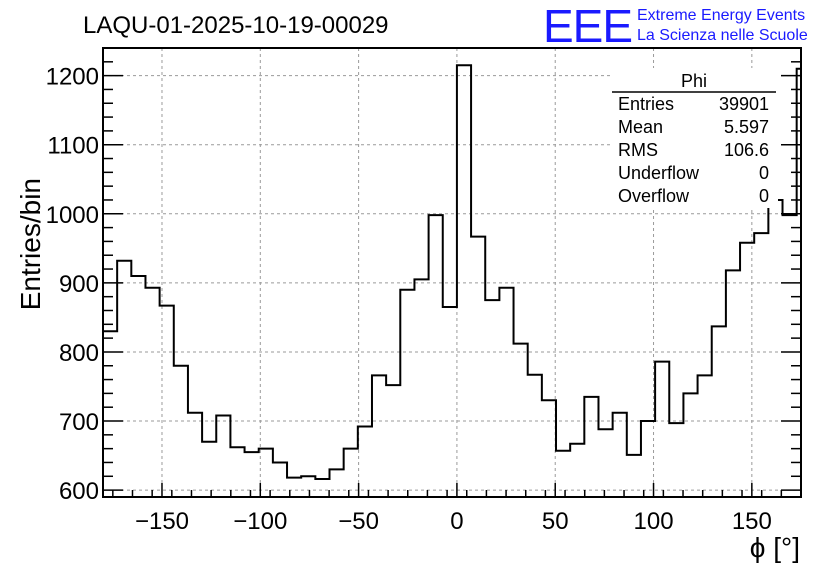 This screenshot has width=836, height=572. I want to click on stats-value-mean: 5.597, so click(746, 127).